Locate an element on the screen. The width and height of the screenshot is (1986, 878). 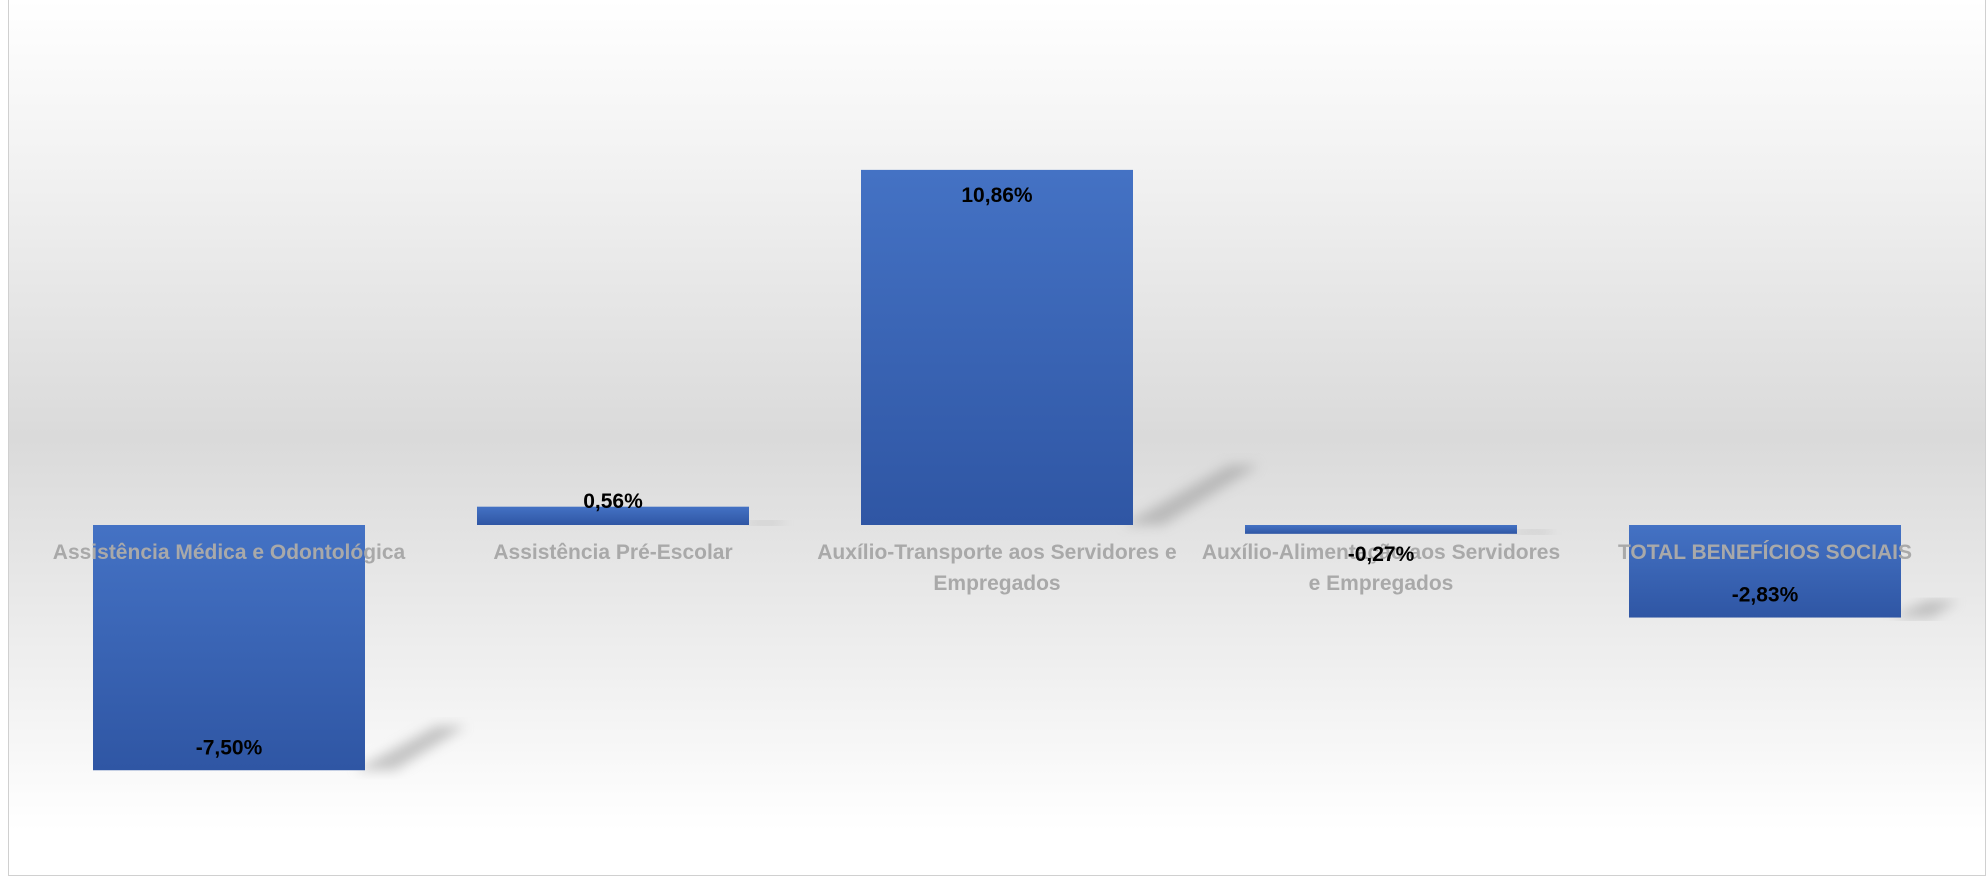
data-label: 10,86% is located at coordinates (997, 195).